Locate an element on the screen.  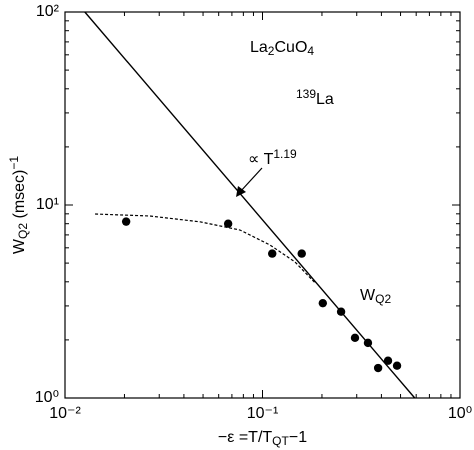
annotation: WQ2 is located at coordinates (375, 296).